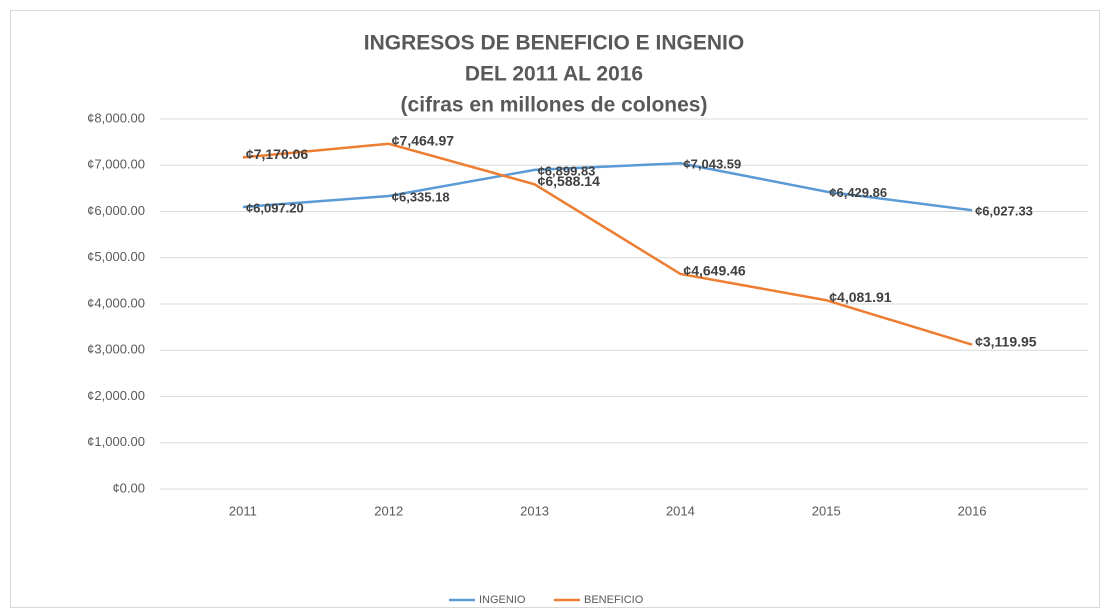  Describe the element at coordinates (554, 43) in the screenshot. I see `chart-title: INGRESOS DE BENEFICIO E INGENIO` at that location.